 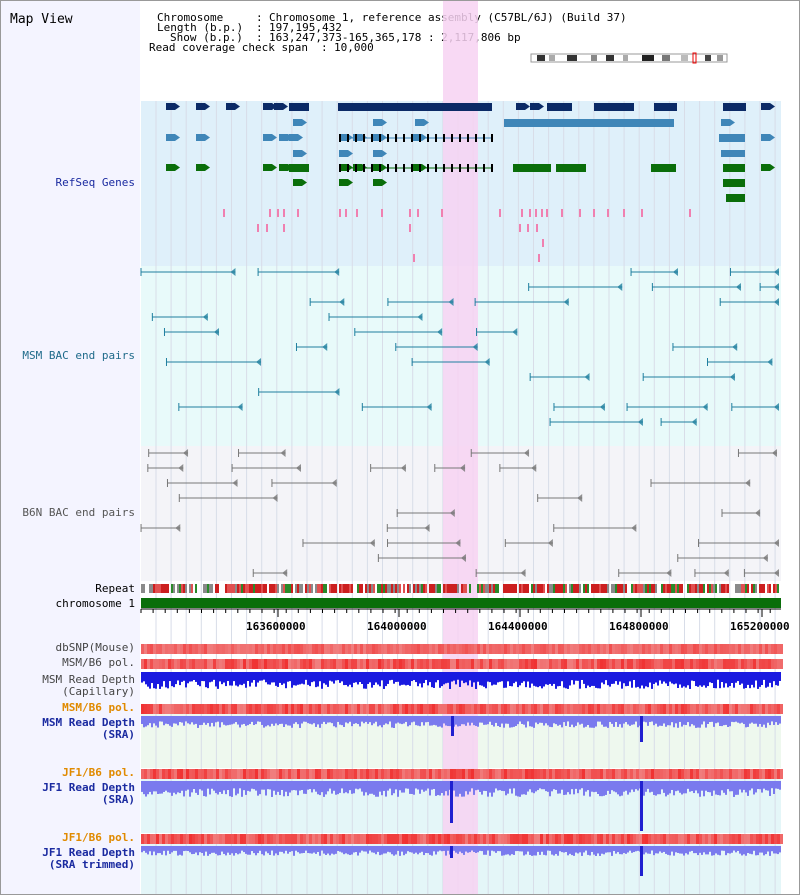 What do you see at coordinates (380, 138) in the screenshot?
I see `exon` at bounding box center [380, 138].